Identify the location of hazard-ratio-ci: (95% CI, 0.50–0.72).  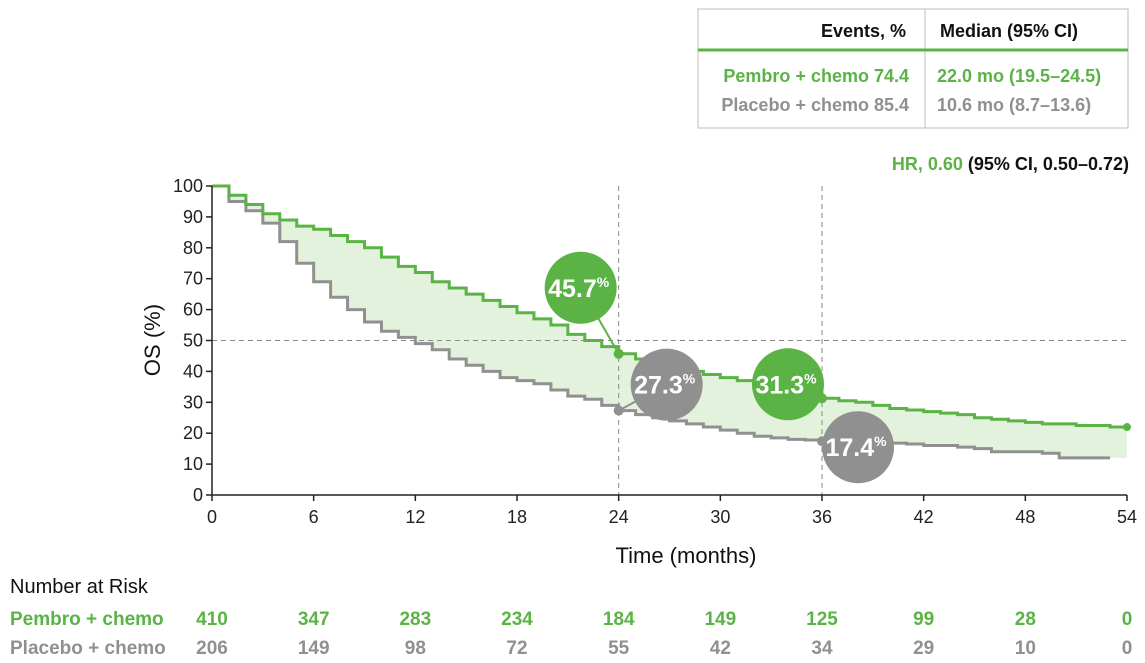
(1046, 164).